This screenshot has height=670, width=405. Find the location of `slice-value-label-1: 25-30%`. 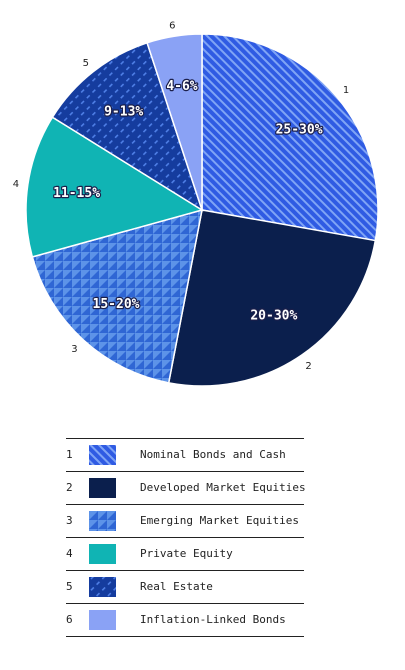

slice-value-label-1: 25-30% is located at coordinates (299, 130).